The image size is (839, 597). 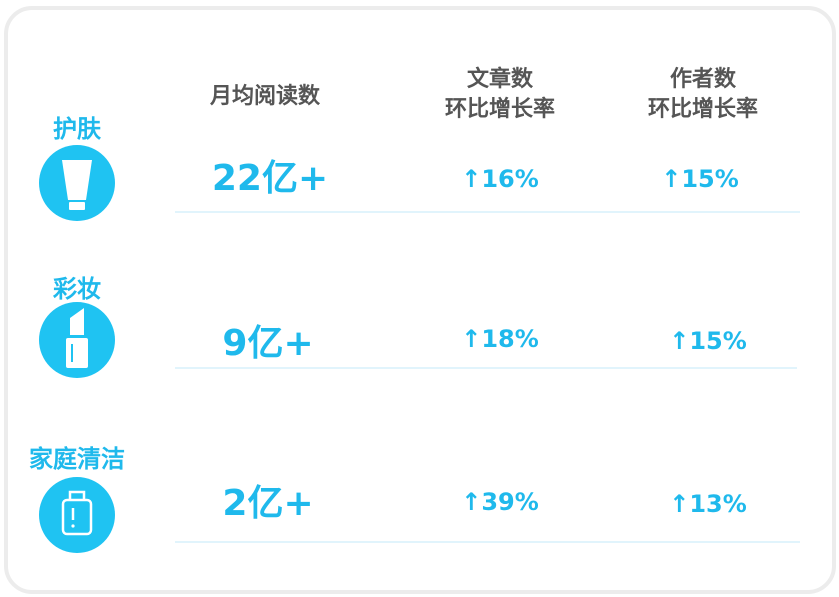 I want to click on tube-icon, so click(x=77, y=183).